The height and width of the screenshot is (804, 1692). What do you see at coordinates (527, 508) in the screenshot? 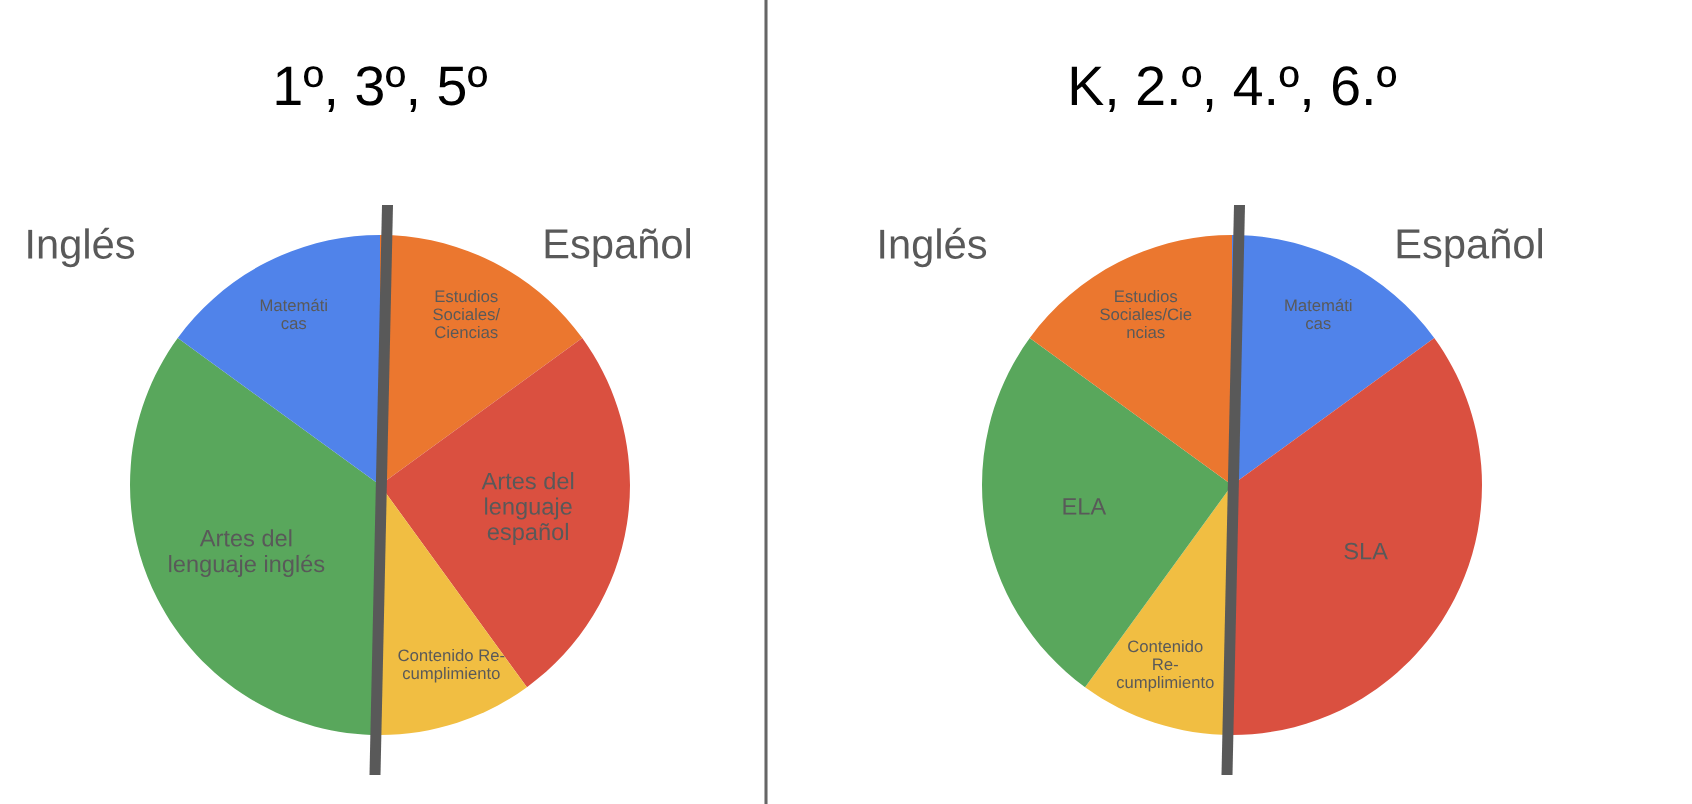
I see `slice-label: Artes del lenguaje español` at bounding box center [527, 508].